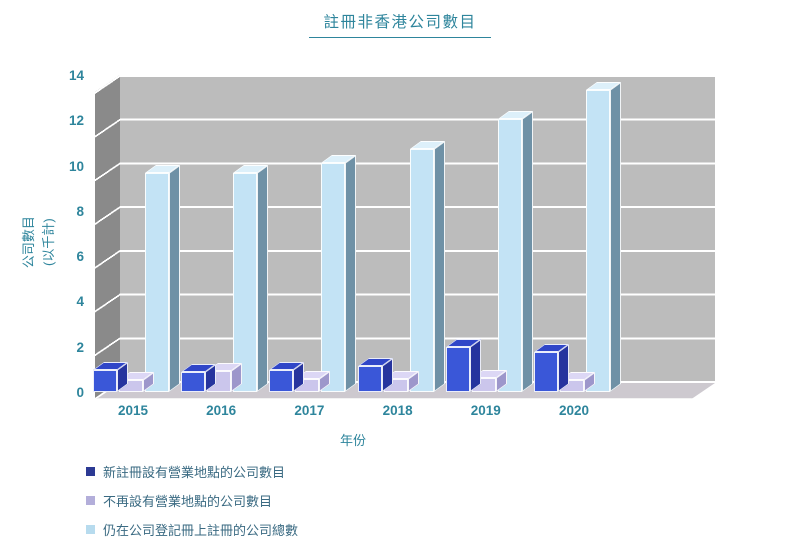  I want to click on bar-s0-2020-side, so click(563, 367).